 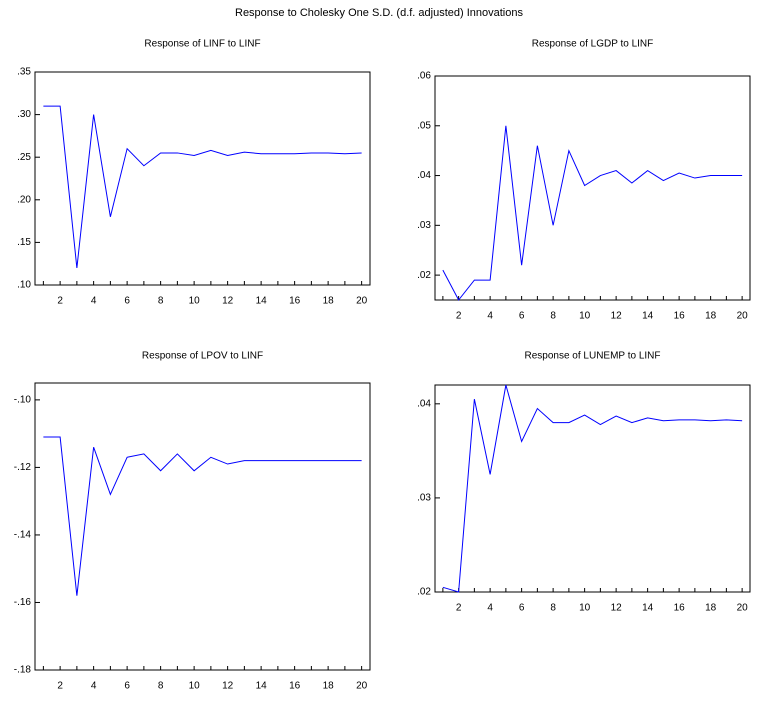 I want to click on panel-title: Response of LINF to LINF, so click(x=202, y=44).